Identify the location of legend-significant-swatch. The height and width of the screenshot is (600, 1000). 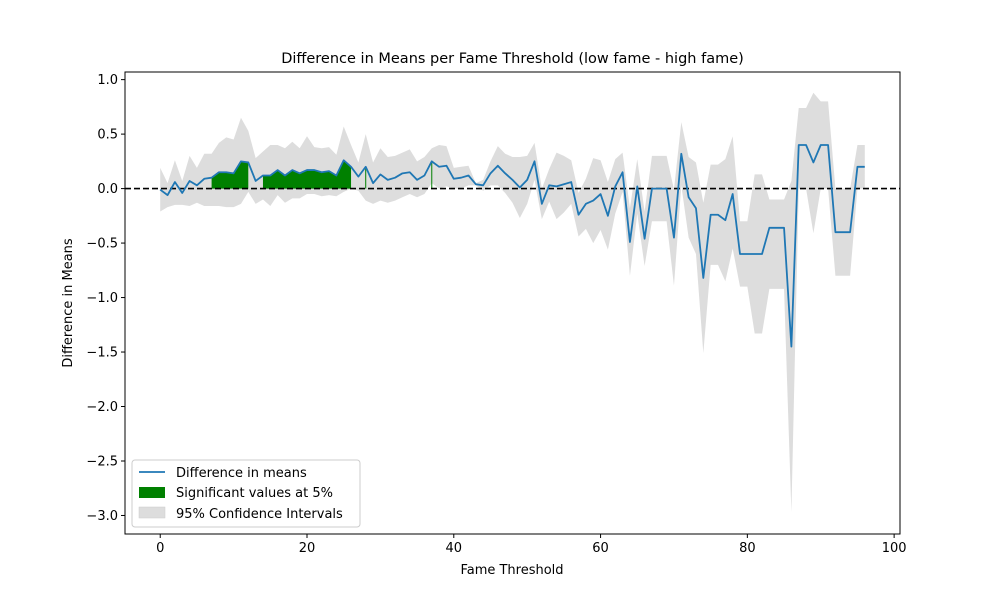
(152, 492).